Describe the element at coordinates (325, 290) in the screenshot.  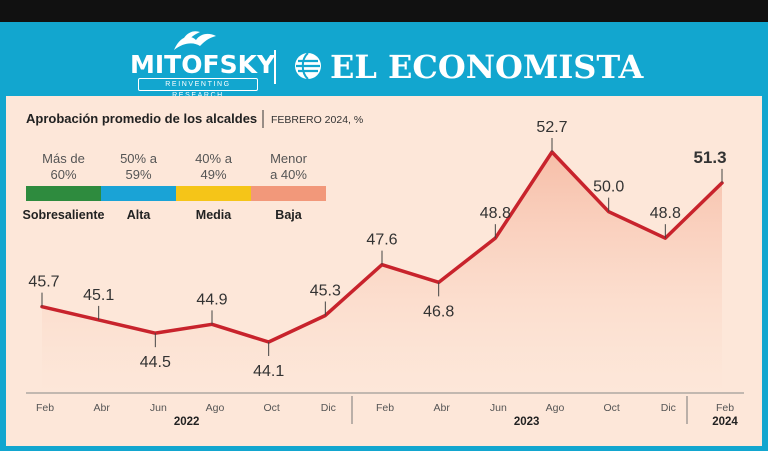
I see `data-label: 45.3` at that location.